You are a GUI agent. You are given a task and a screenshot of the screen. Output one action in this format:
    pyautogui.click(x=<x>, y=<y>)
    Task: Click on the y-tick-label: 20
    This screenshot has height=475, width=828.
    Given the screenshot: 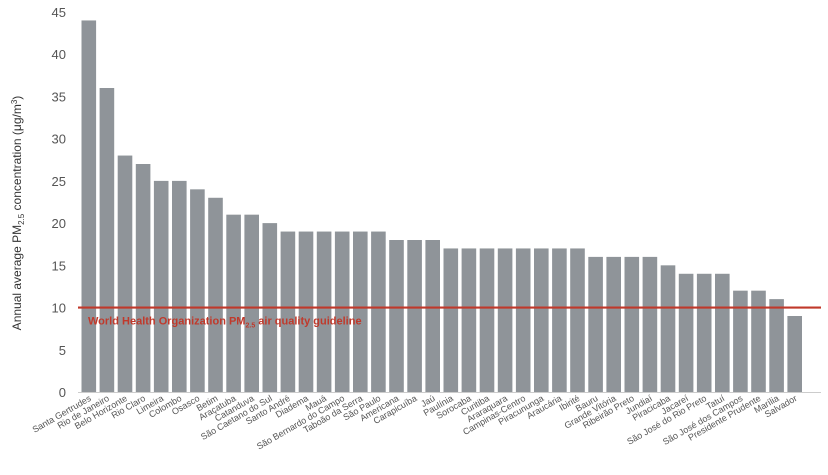 What is the action you would take?
    pyautogui.click(x=59, y=223)
    